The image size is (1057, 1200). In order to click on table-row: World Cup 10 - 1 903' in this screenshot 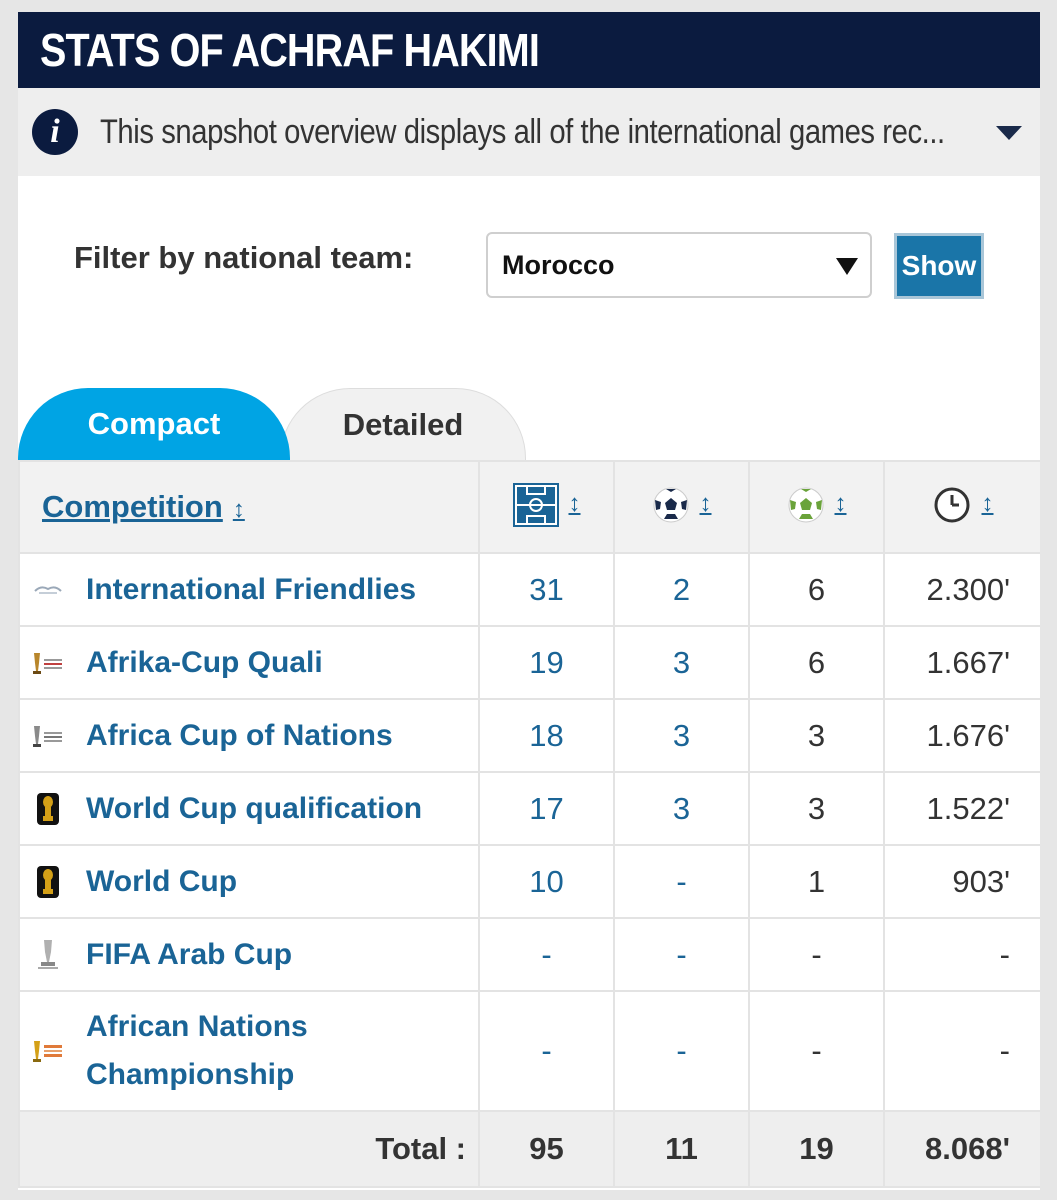, I will do `click(529, 881)`.